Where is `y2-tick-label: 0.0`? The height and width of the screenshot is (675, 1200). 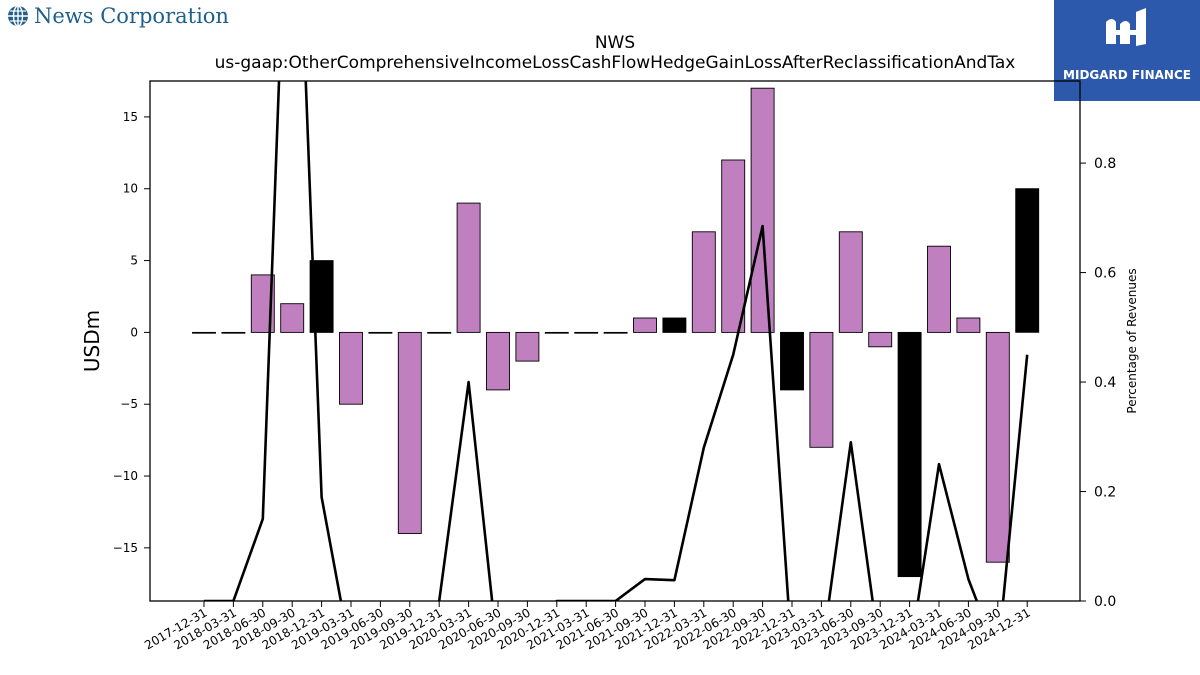 y2-tick-label: 0.0 is located at coordinates (1105, 602).